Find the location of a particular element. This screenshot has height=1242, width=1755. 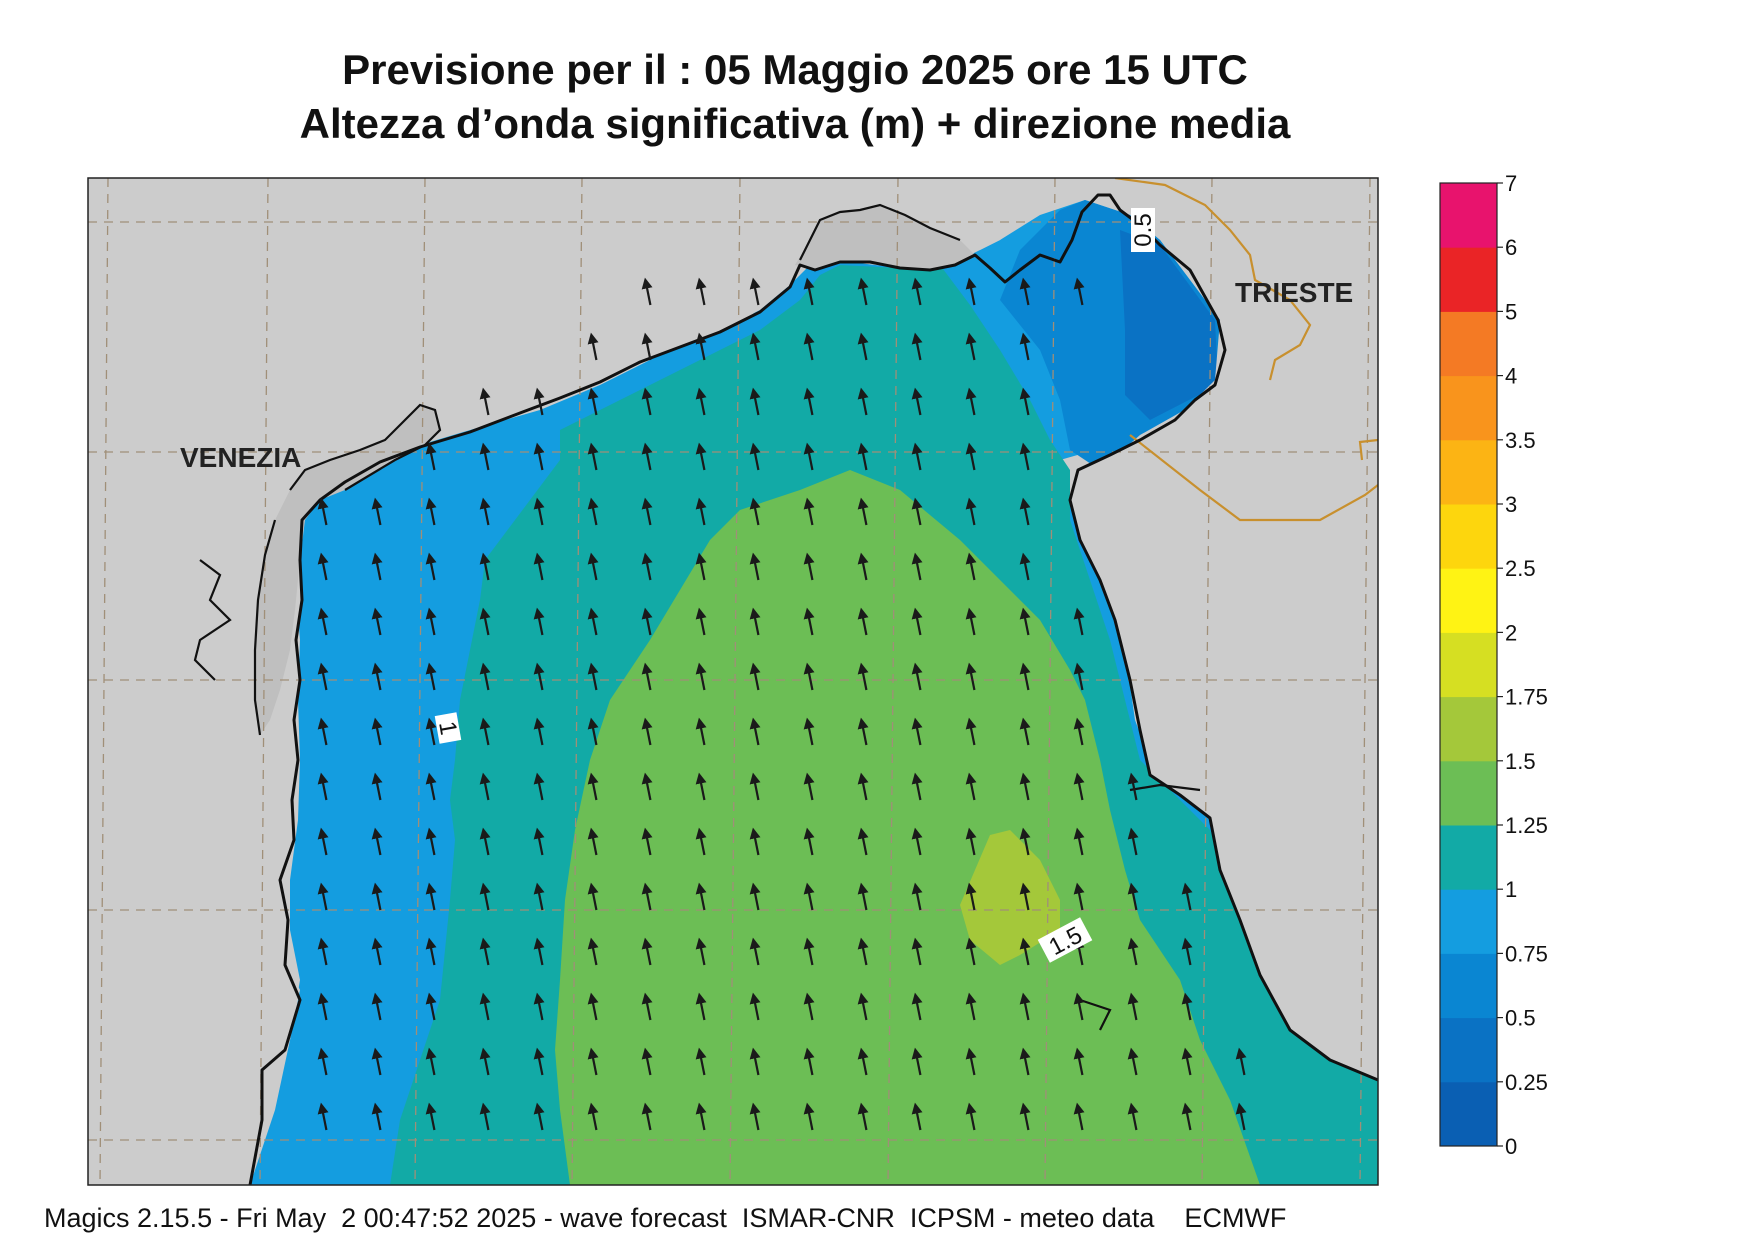

svg-text: 0.5 is located at coordinates (1143, 229).